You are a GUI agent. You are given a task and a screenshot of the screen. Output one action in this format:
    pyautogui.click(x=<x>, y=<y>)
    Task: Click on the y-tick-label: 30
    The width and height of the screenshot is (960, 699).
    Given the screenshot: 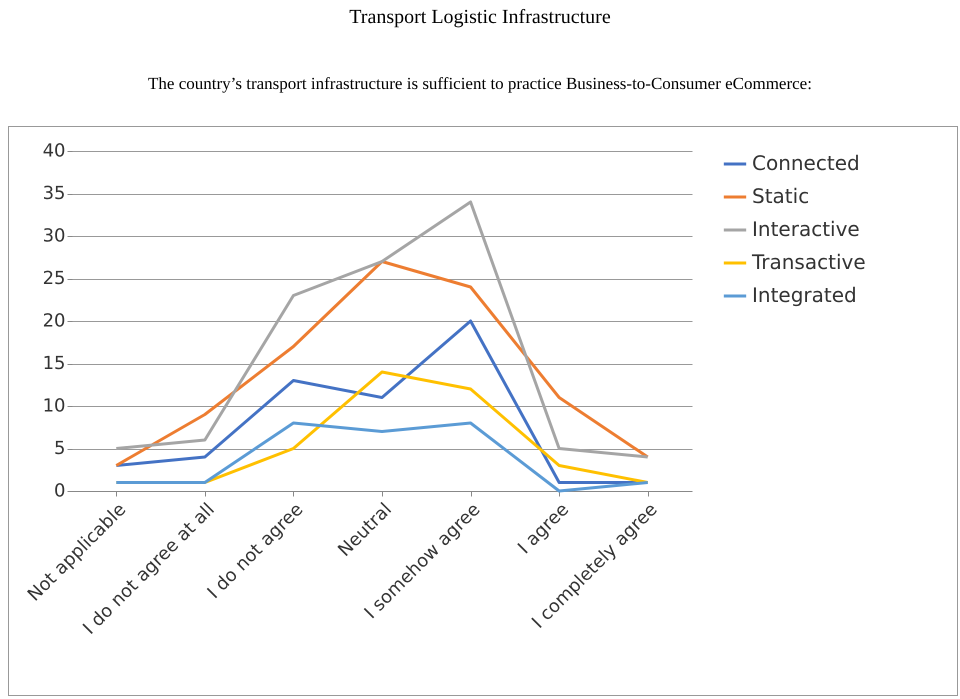 What is the action you would take?
    pyautogui.click(x=54, y=236)
    